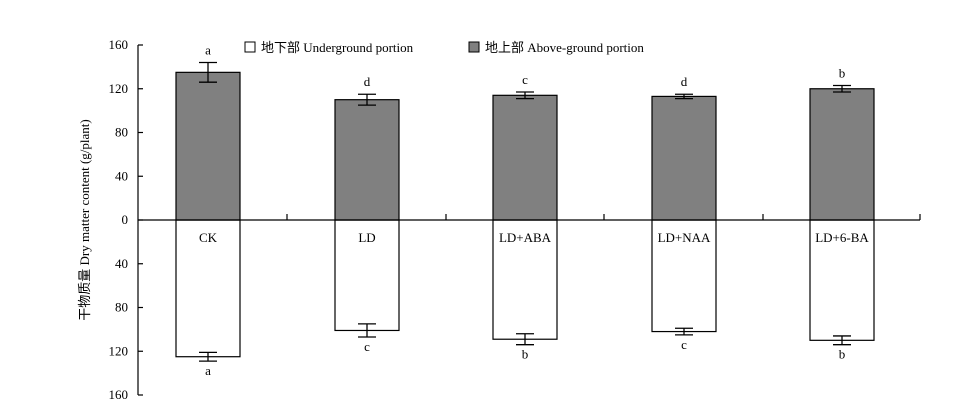  Describe the element at coordinates (684, 237) in the screenshot. I see `category-label: LD+NAA` at that location.